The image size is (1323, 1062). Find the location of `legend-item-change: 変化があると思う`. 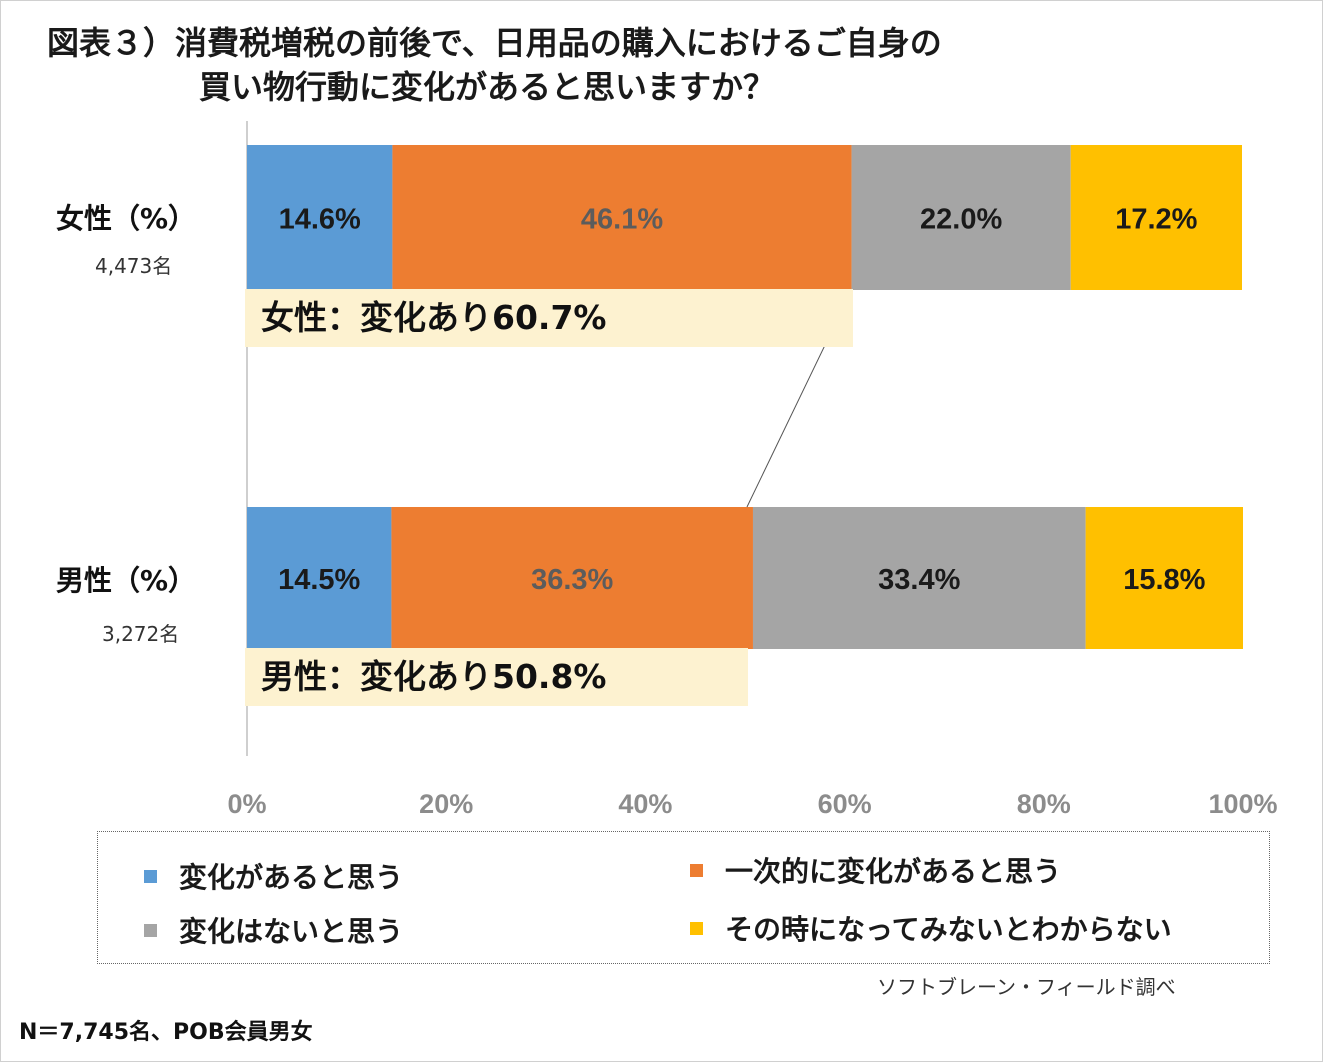

legend-item-change: 変化があると思う is located at coordinates (273, 876).